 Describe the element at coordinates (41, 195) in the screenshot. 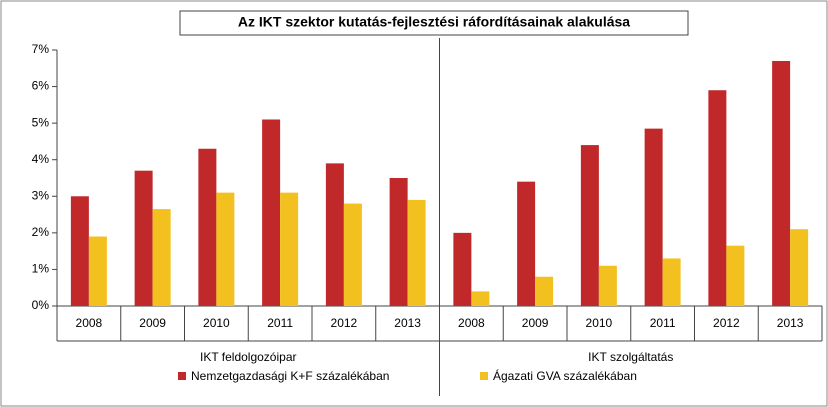

I see `y-tick-label: 3%` at that location.